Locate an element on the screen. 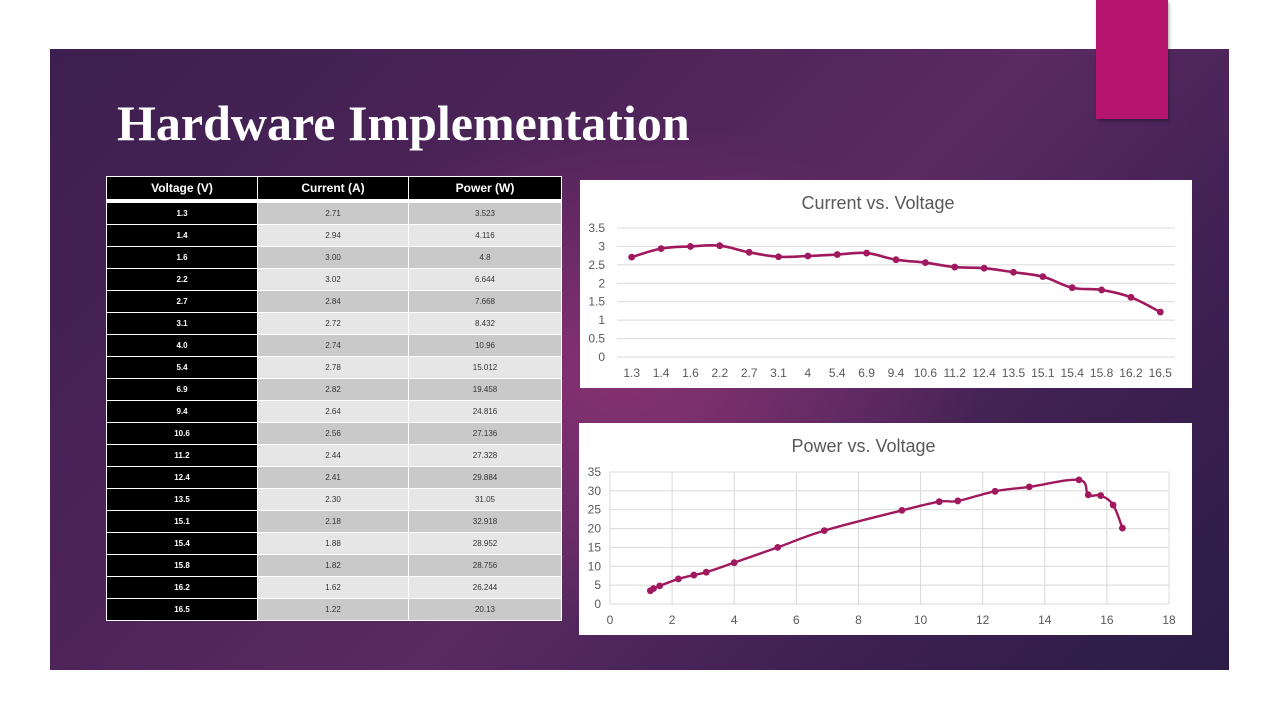 The height and width of the screenshot is (720, 1280). power-cell: 27.136 is located at coordinates (485, 433).